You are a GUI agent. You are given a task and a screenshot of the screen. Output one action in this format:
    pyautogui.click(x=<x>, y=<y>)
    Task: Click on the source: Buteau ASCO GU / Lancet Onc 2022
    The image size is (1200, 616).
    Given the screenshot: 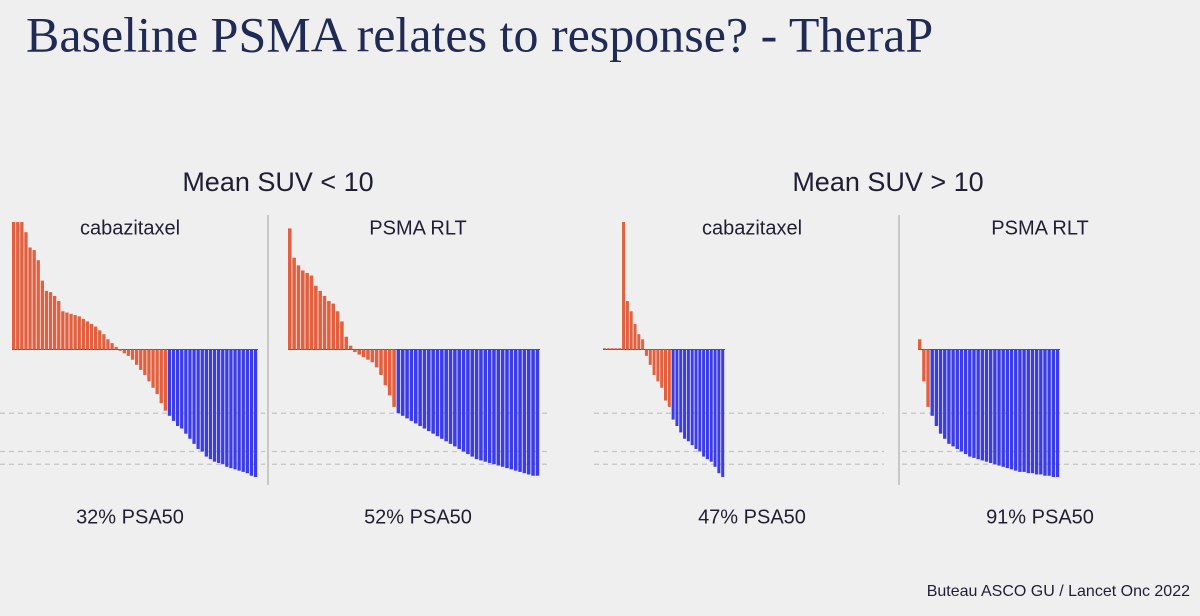 What is the action you would take?
    pyautogui.click(x=1058, y=591)
    